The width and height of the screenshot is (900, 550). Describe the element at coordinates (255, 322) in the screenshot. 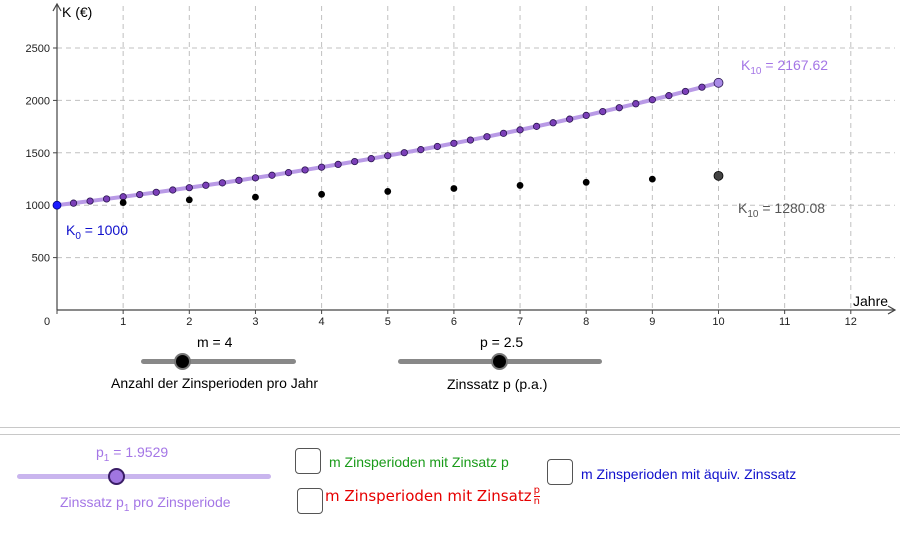

I see `x-tick-label: 3` at that location.